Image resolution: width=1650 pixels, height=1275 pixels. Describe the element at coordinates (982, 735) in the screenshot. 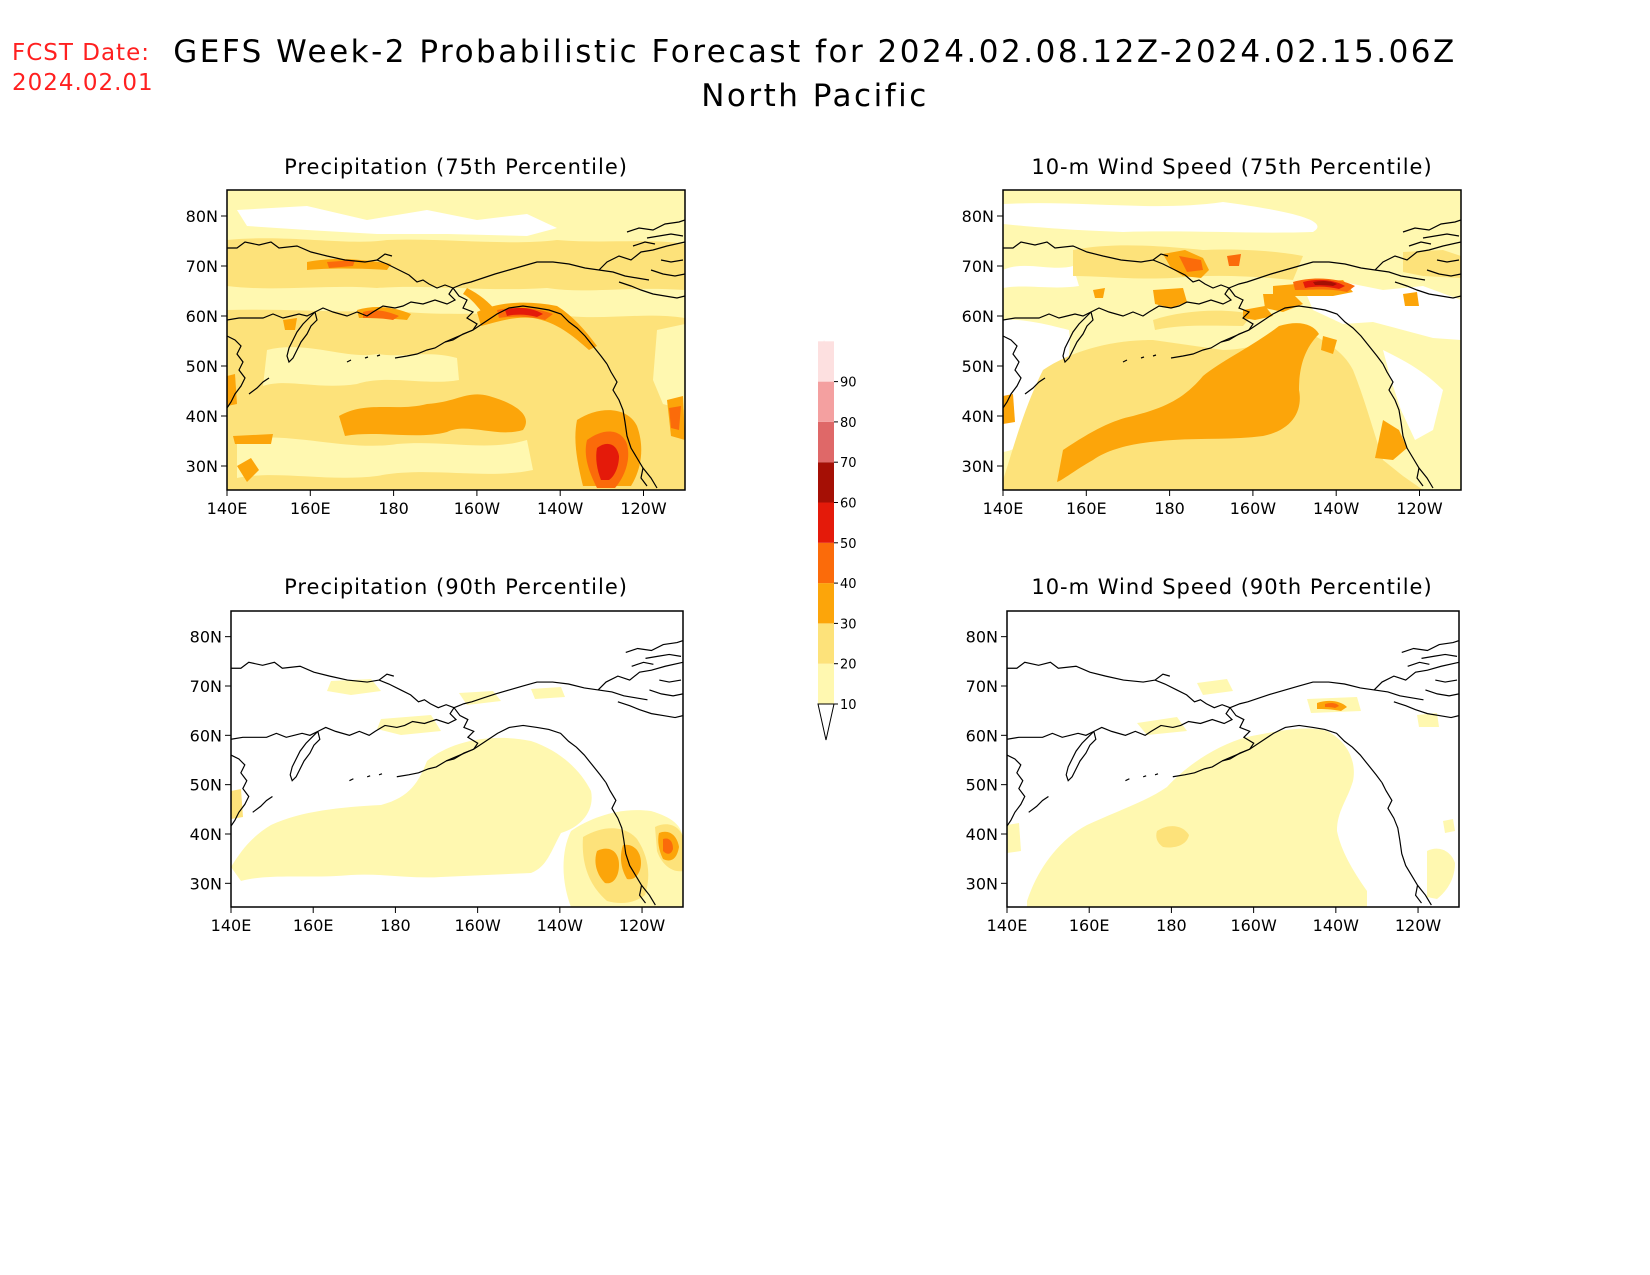

I see `lat-tick-label-wind-90: 60N` at that location.